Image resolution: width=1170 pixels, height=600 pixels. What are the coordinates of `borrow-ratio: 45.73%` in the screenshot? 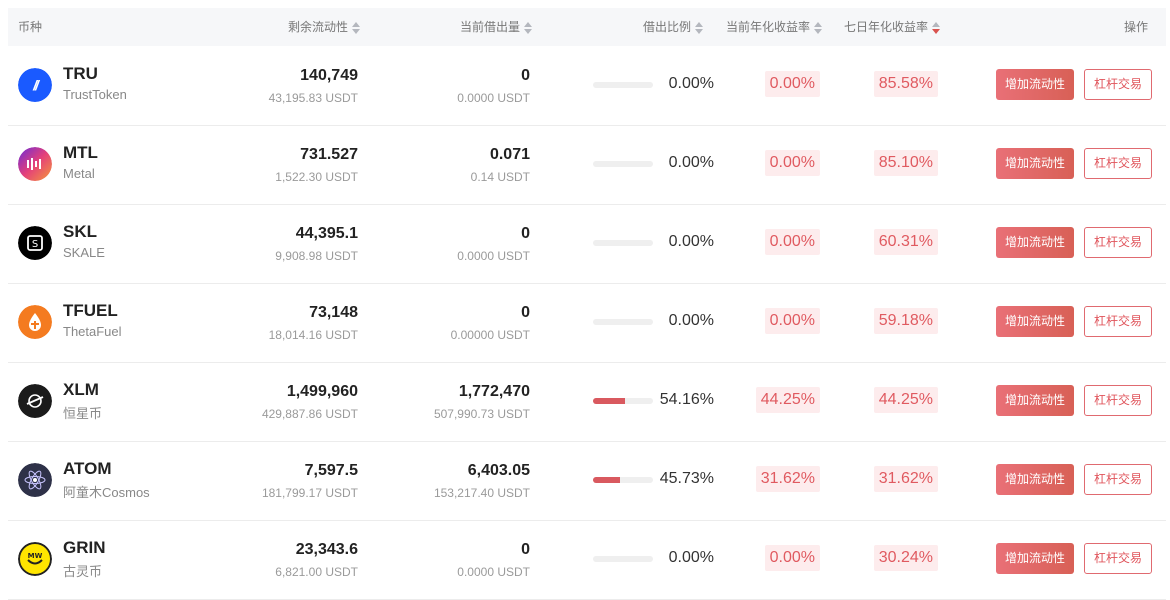 It's located at (686, 478).